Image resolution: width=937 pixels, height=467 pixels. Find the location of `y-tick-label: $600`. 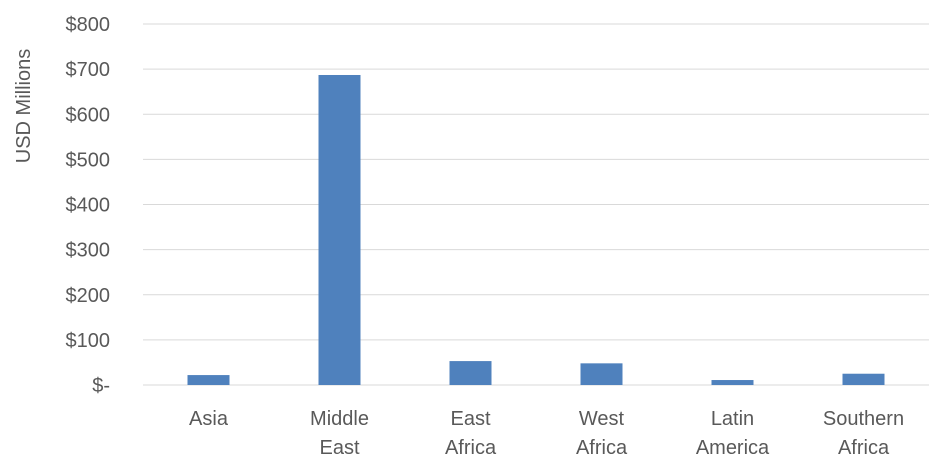

y-tick-label: $600 is located at coordinates (88, 115).